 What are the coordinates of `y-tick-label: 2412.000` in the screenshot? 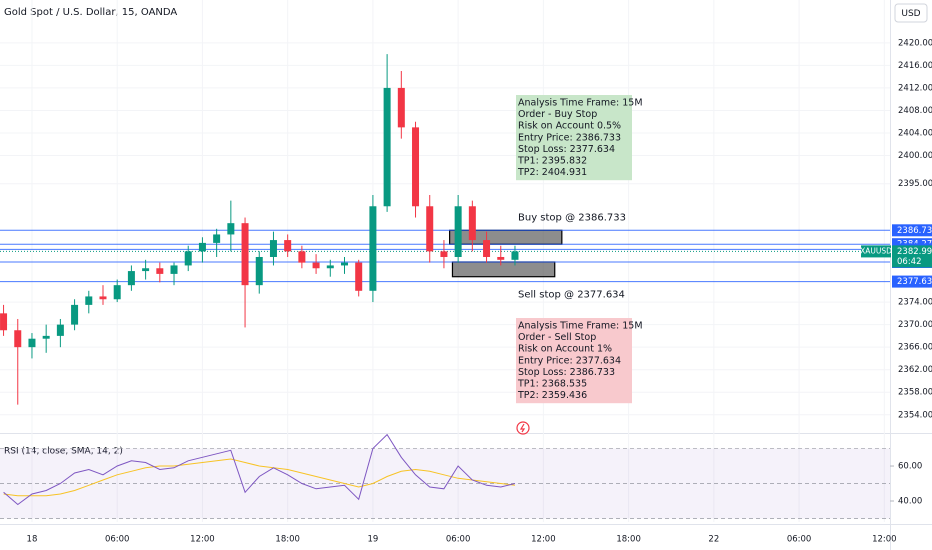 It's located at (915, 88).